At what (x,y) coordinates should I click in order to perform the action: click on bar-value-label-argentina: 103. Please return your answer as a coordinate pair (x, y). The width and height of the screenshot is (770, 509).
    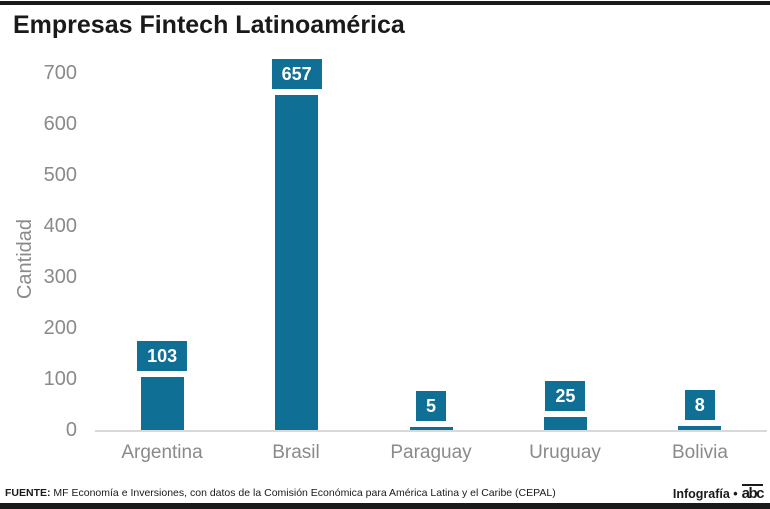
    Looking at the image, I should click on (162, 356).